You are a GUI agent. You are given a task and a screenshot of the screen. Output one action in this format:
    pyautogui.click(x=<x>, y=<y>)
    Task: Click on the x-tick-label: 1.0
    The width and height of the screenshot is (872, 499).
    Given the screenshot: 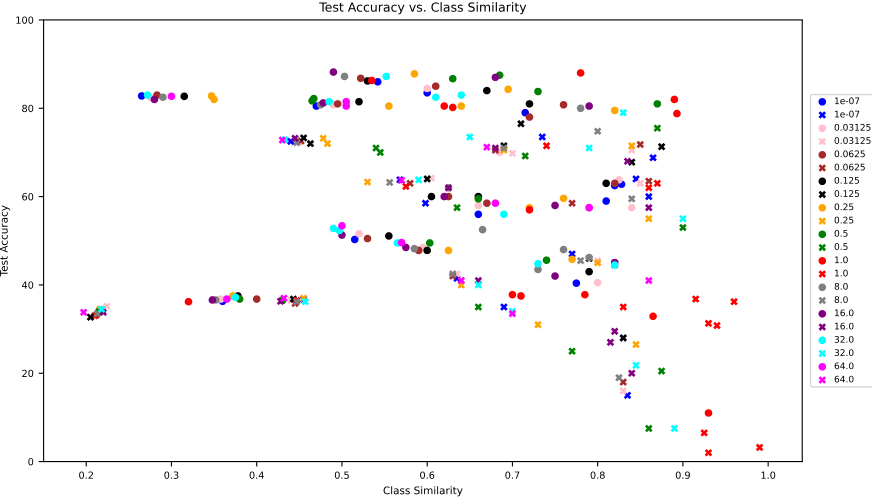 What is the action you would take?
    pyautogui.click(x=768, y=475)
    